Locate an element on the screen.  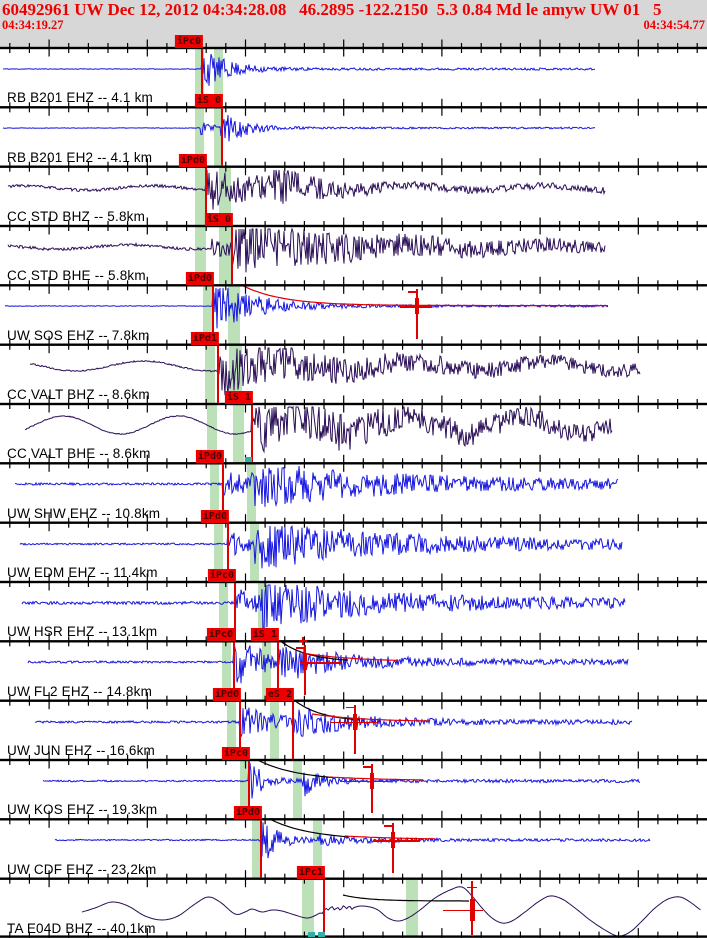
pick-flag: iPc1 is located at coordinates (310, 872).